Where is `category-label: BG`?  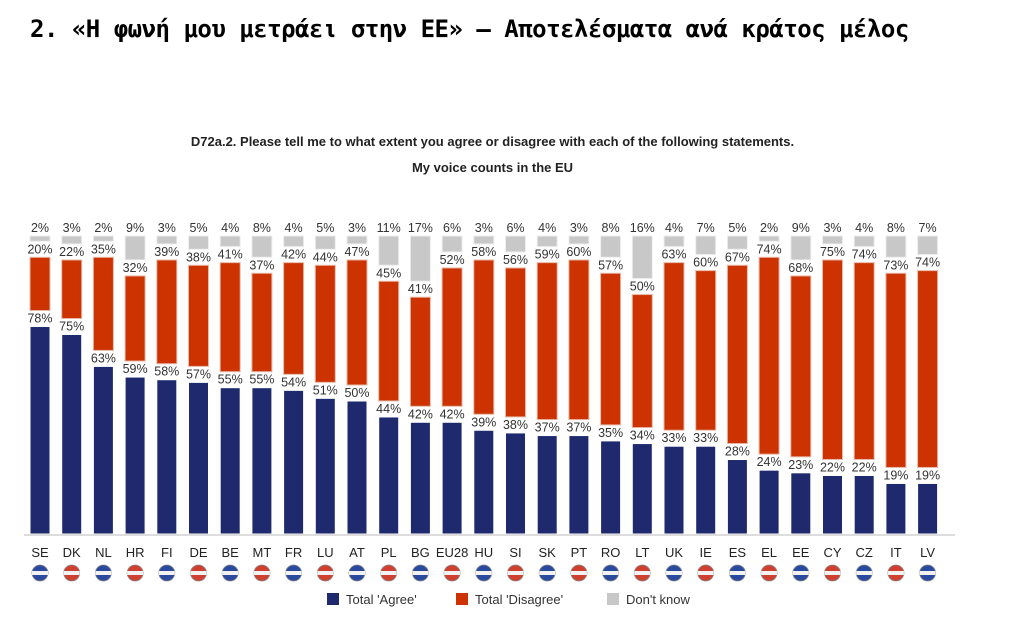
category-label: BG is located at coordinates (420, 552).